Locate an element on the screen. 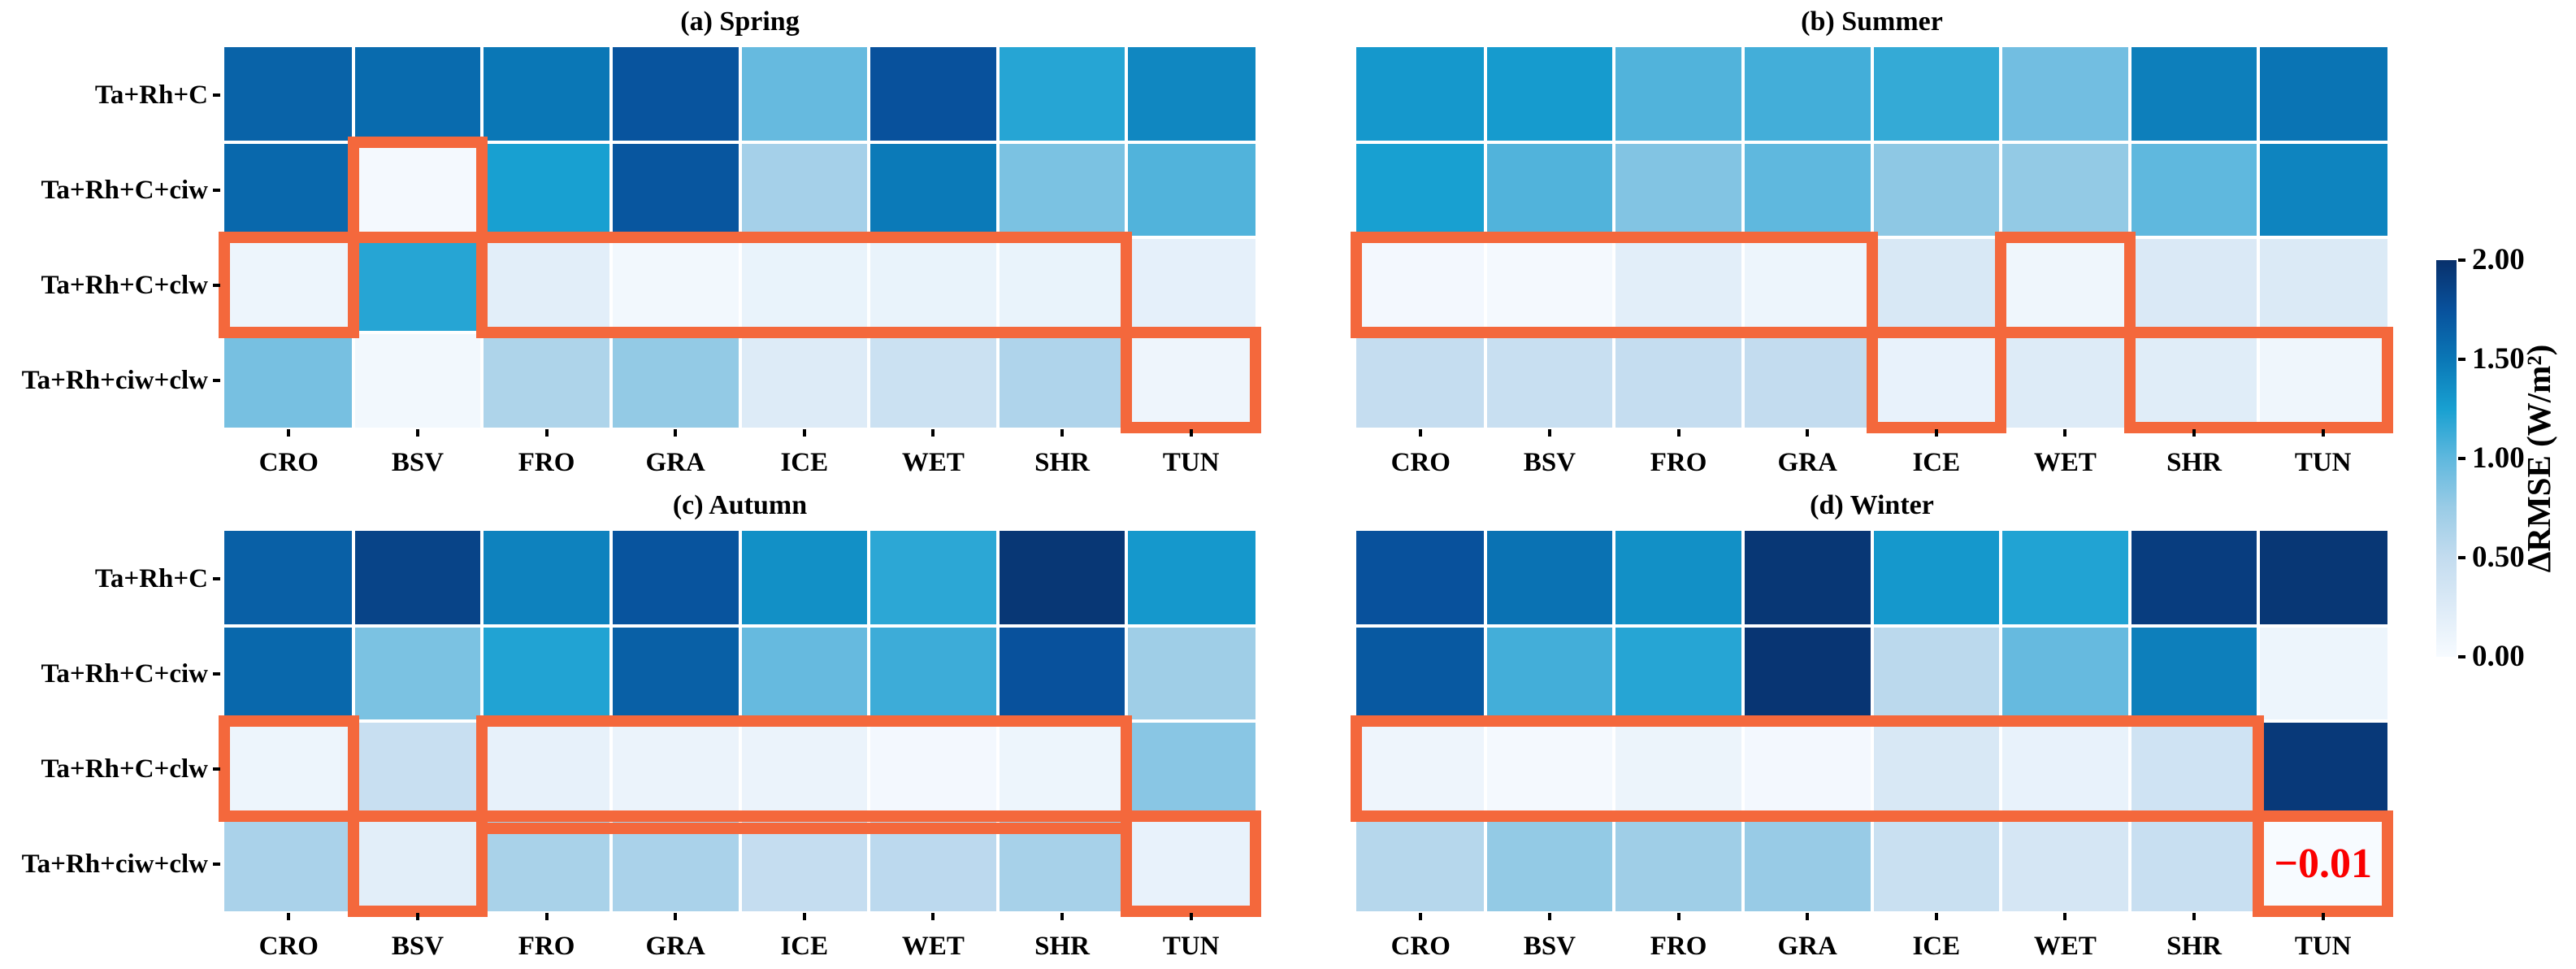 This screenshot has width=2576, height=969. cell-c-TaRhCciw-FRO is located at coordinates (546, 673).